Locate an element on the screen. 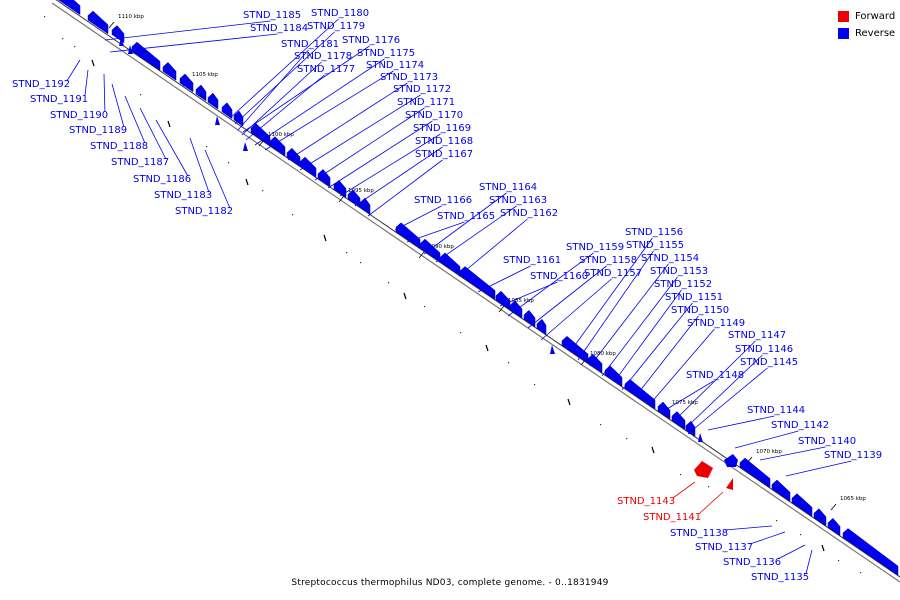 The height and width of the screenshot is (600, 900). gene-label: STND_1140 is located at coordinates (827, 441).